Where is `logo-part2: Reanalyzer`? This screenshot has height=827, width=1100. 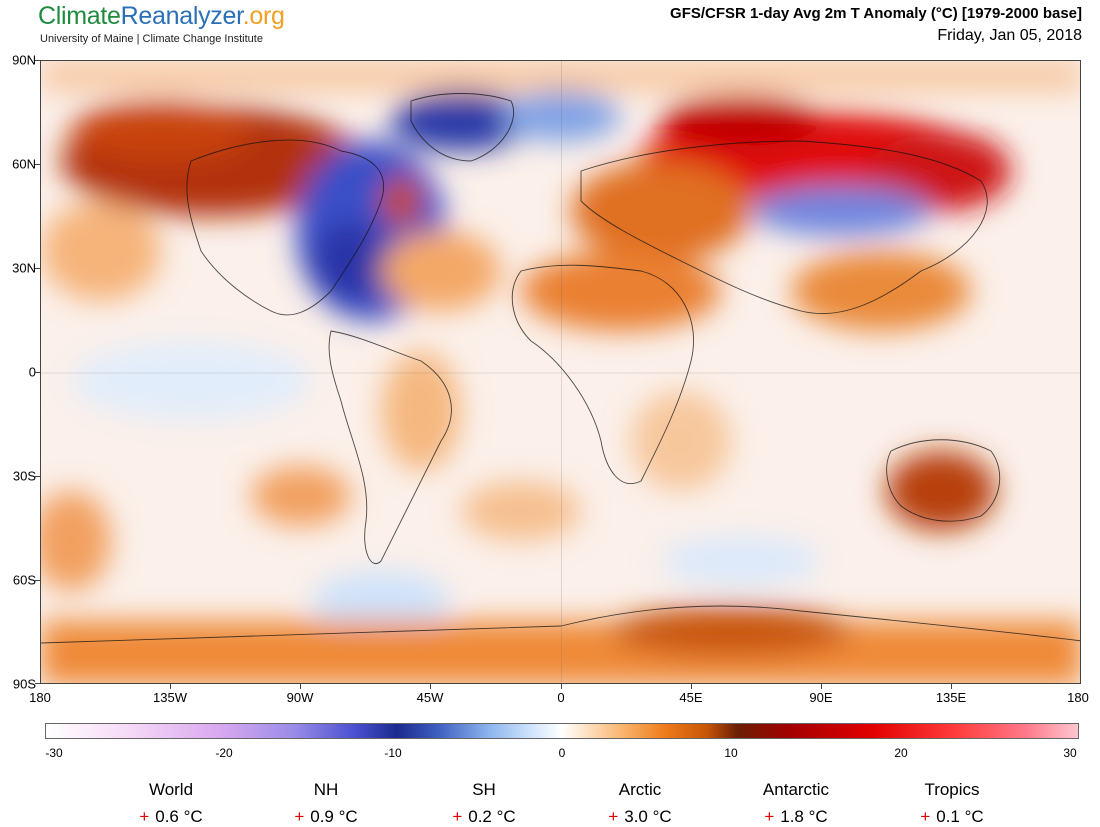
logo-part2: Reanalyzer is located at coordinates (181, 16).